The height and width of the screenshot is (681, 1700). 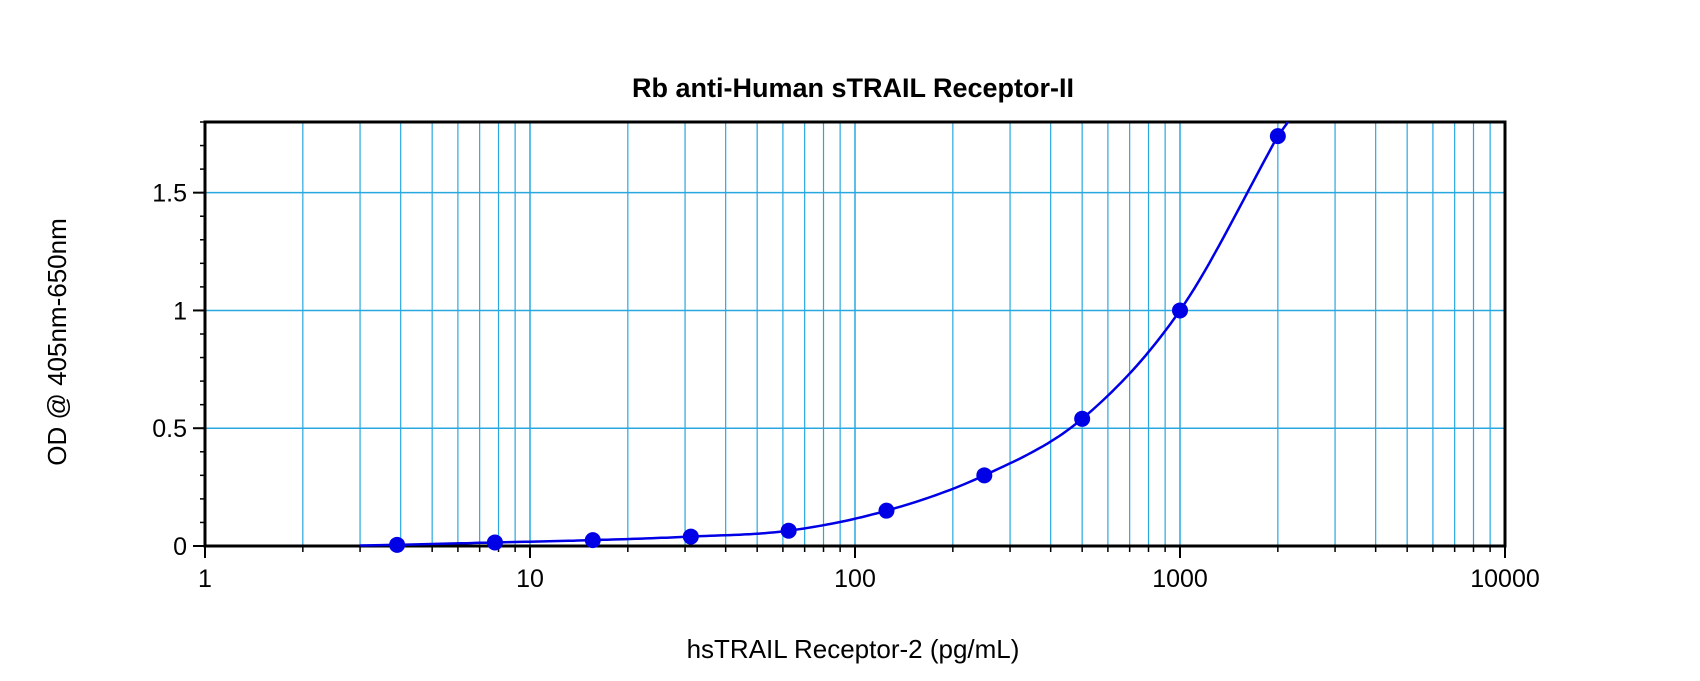 What do you see at coordinates (180, 547) in the screenshot?
I see `y-tick-label: 0` at bounding box center [180, 547].